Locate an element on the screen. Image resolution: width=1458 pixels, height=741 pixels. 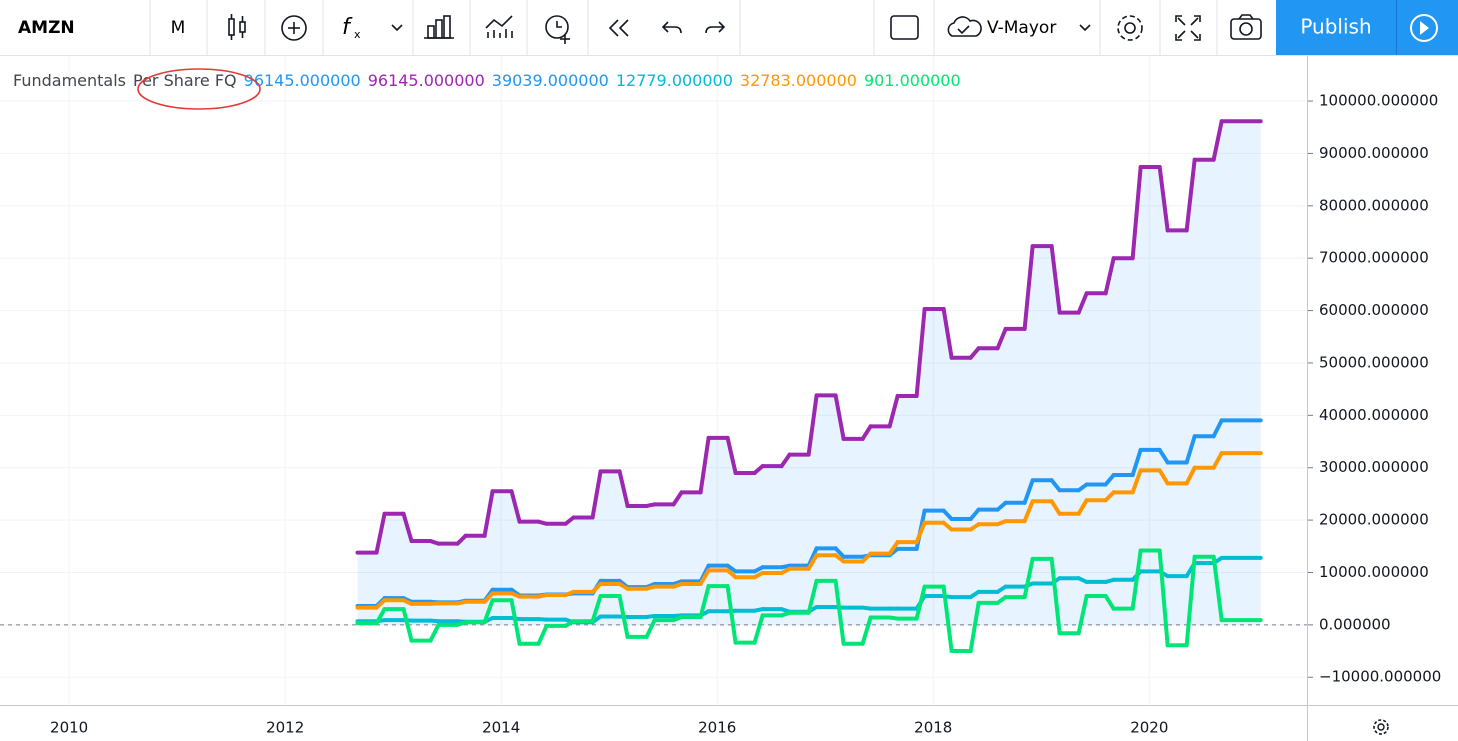
interval: M is located at coordinates (178, 28).